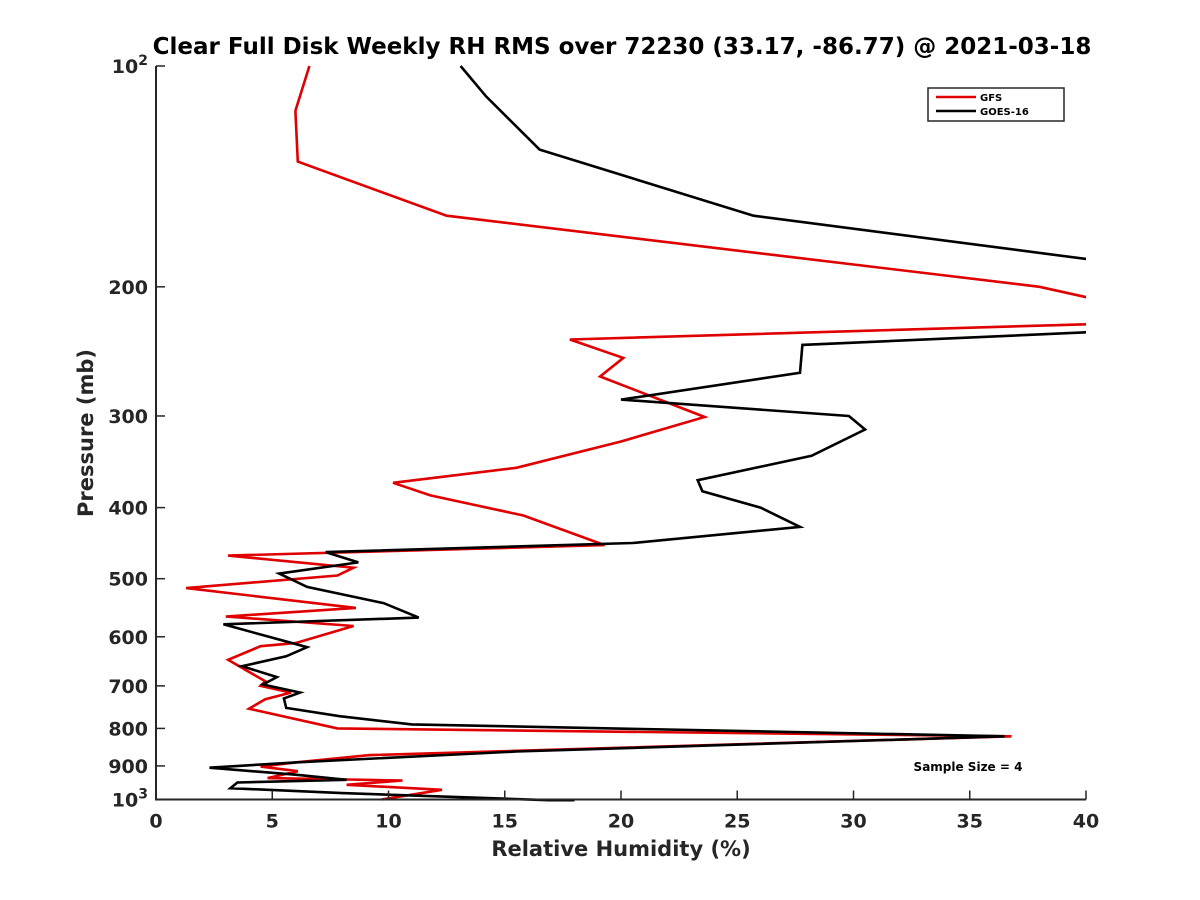 The image size is (1200, 900). Describe the element at coordinates (1086, 822) in the screenshot. I see `x-tick-label: 40` at that location.